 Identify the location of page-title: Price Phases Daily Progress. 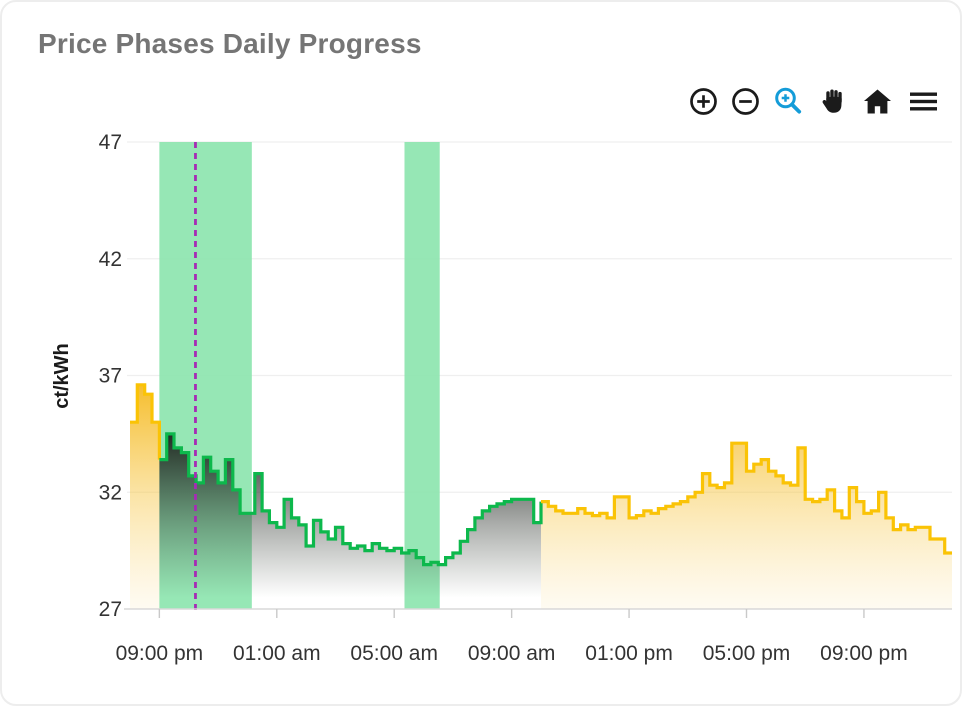
(230, 43).